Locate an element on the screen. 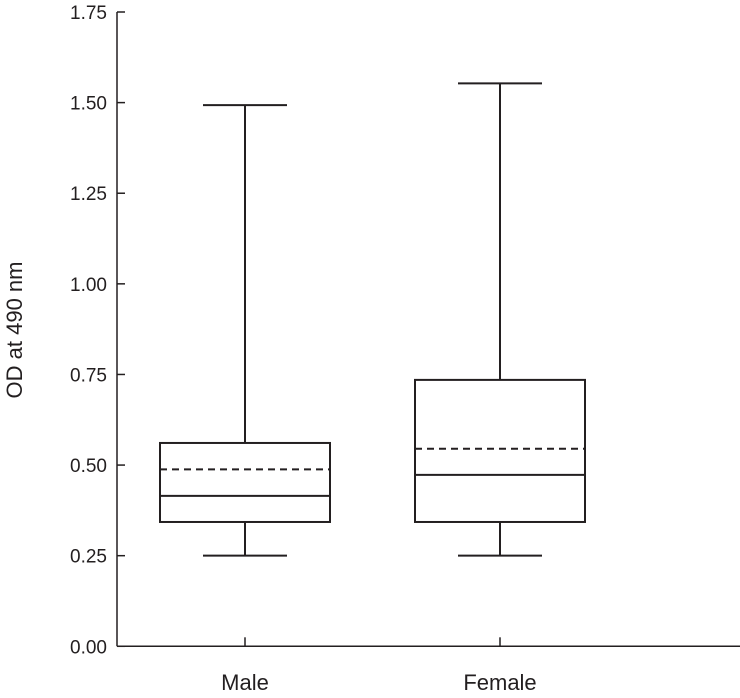  x-tick-label: Male is located at coordinates (245, 682).